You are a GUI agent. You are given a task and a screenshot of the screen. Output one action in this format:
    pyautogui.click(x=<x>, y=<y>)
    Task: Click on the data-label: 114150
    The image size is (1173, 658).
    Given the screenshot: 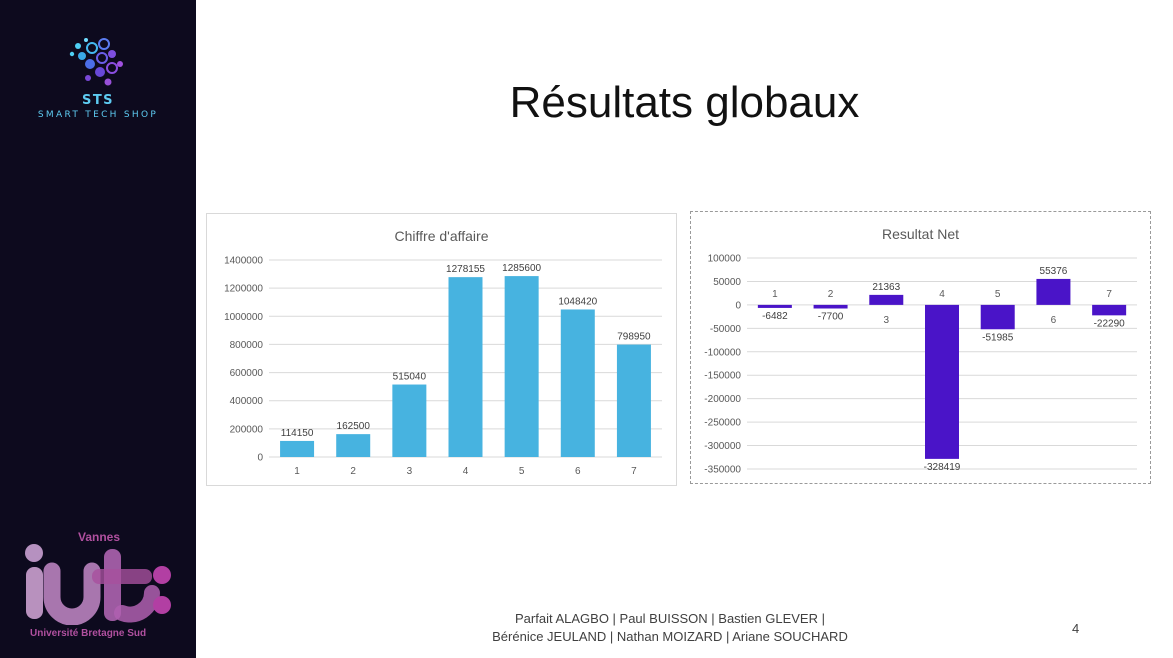 What is the action you would take?
    pyautogui.click(x=297, y=433)
    